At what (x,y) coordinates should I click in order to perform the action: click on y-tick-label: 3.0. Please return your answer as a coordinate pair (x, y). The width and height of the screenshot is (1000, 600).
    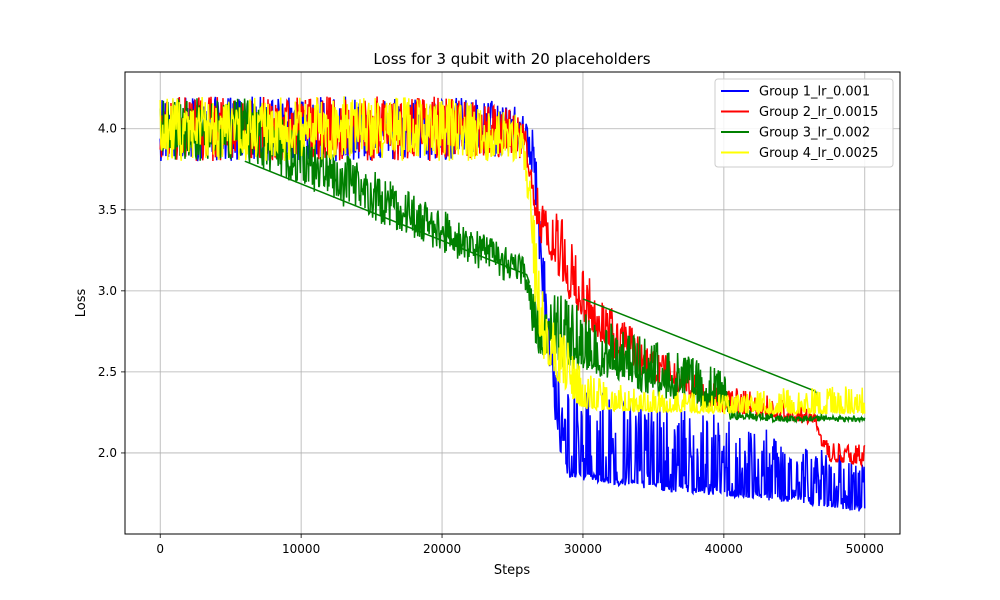
    Looking at the image, I should click on (107, 291).